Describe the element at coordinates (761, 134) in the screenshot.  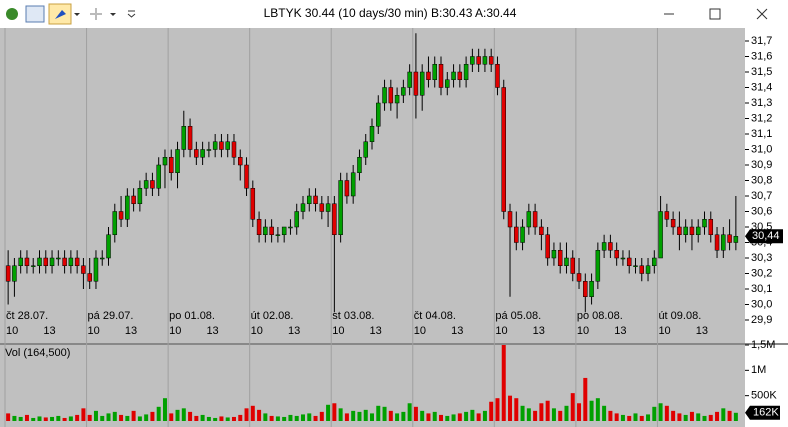
I see `y-tick-label: 31,1` at that location.